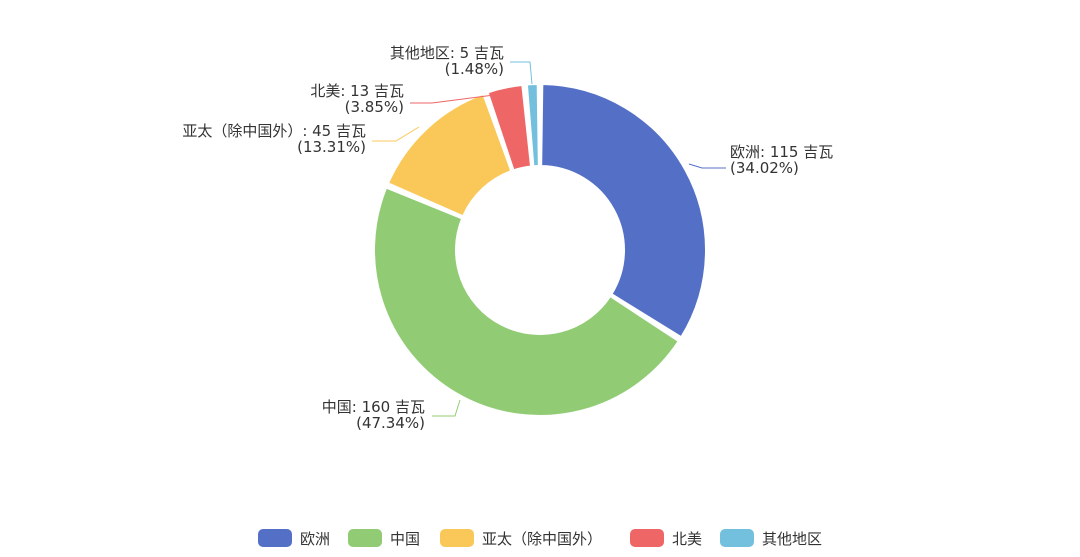  I want to click on legend-label-0: 欧洲, so click(315, 538).